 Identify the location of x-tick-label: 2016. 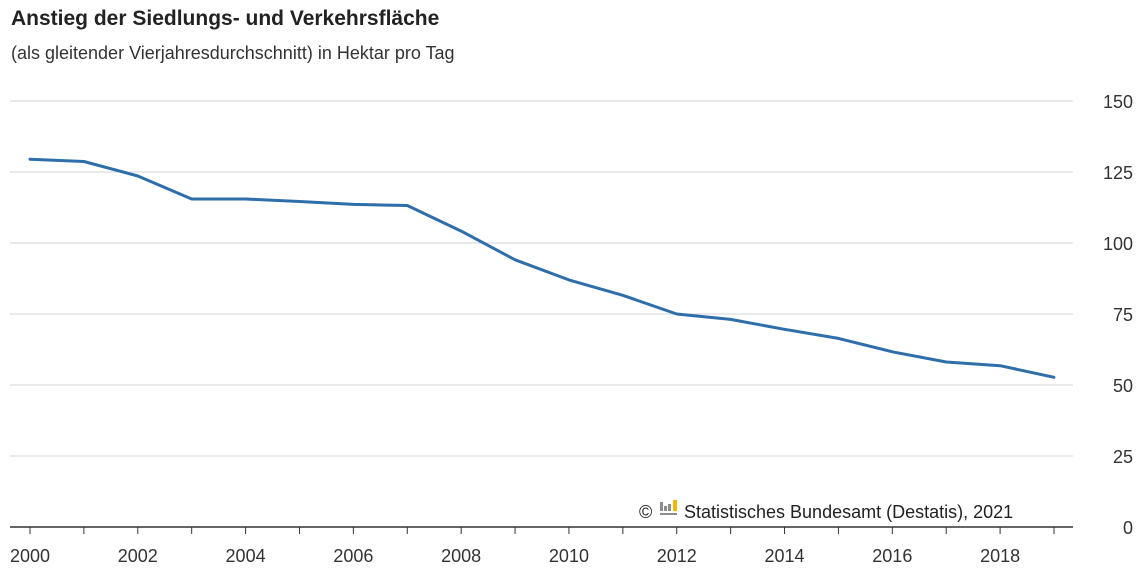
(892, 556).